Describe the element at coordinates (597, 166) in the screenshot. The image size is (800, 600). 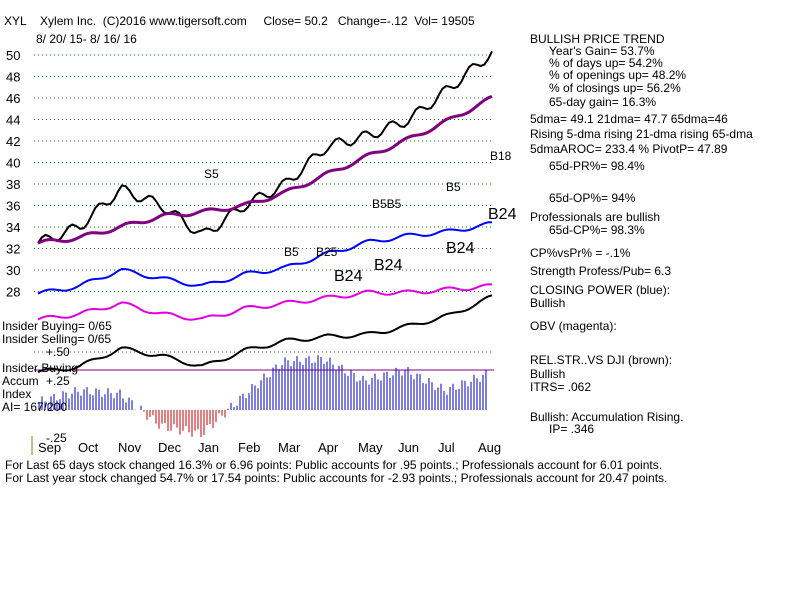
I see `pr-65: 65d-PR%= 98.4%` at that location.